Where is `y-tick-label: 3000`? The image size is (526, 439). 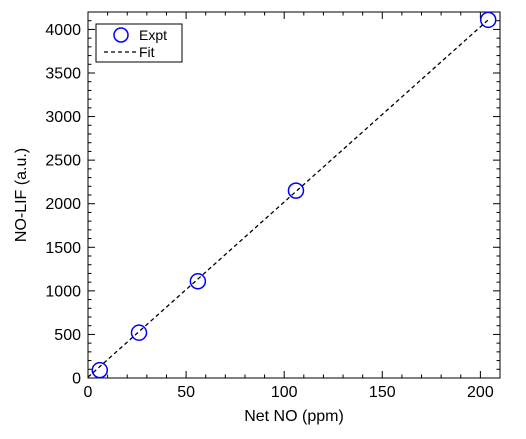
y-tick-label: 3000 is located at coordinates (63, 117).